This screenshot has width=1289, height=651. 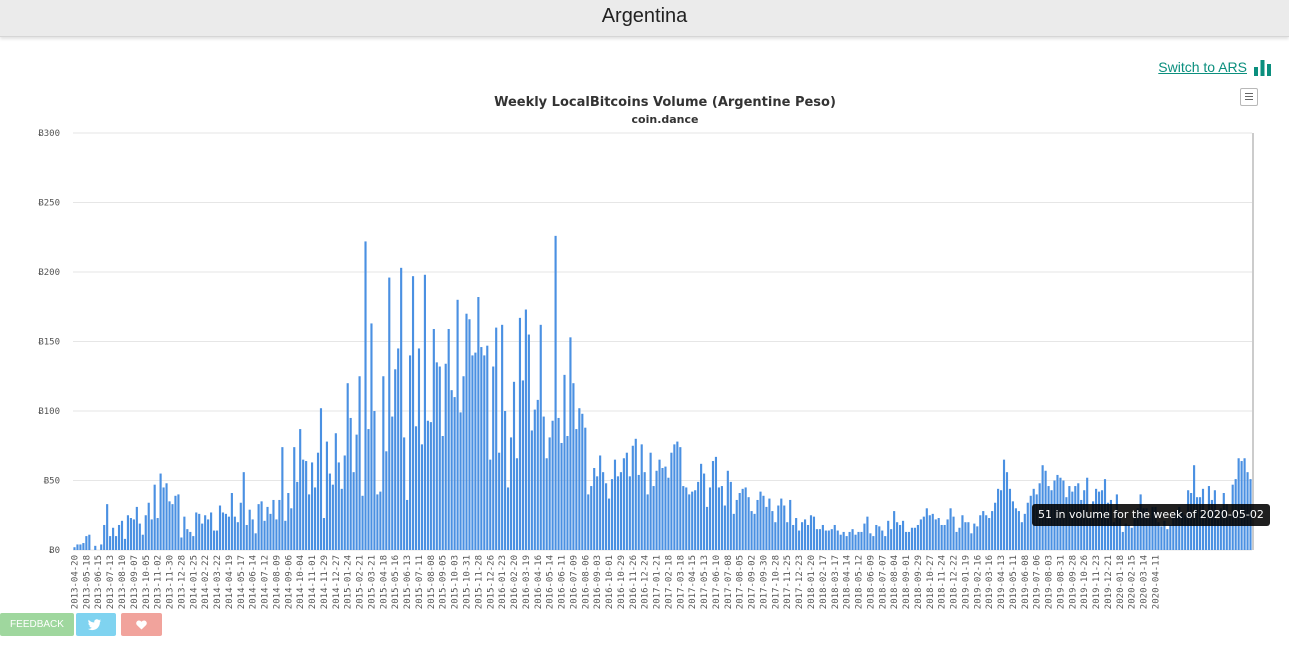 I want to click on switch-currency-link: Switch to ARS, so click(x=1202, y=67).